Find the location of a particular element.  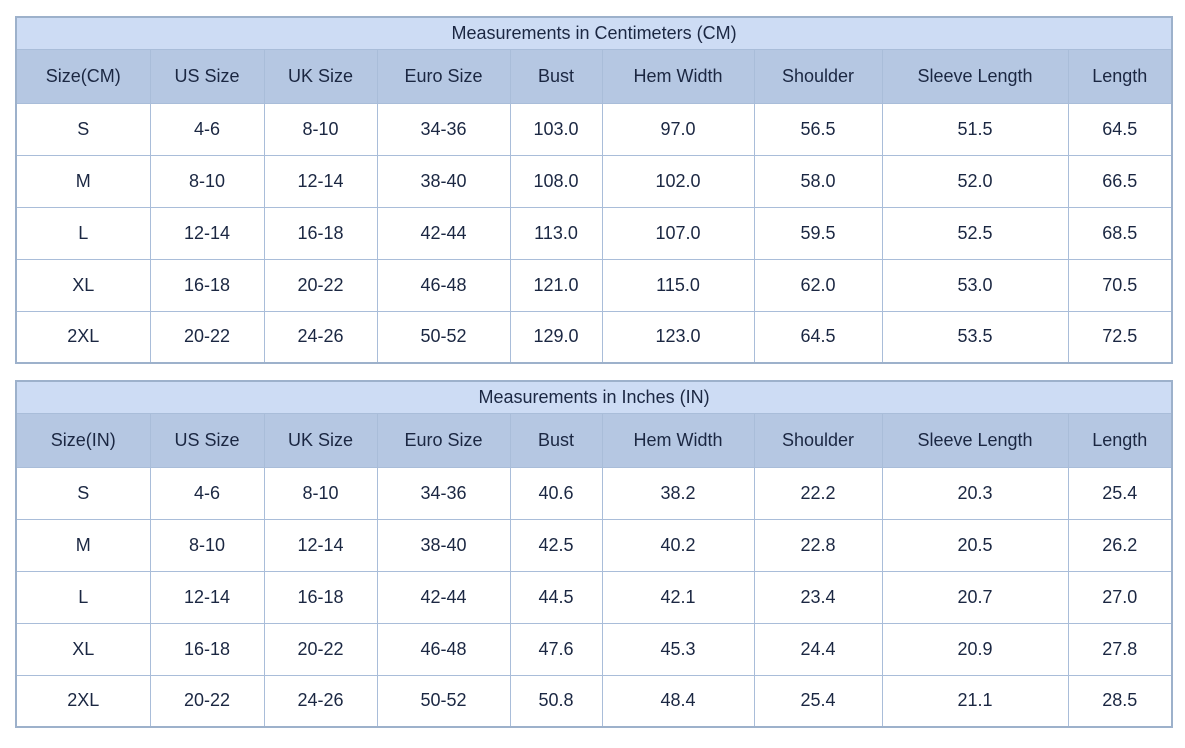

table-row: XL 16-18 20-22 46-48 47.6 45.3 24.4 20.9 27.8 is located at coordinates (594, 649).